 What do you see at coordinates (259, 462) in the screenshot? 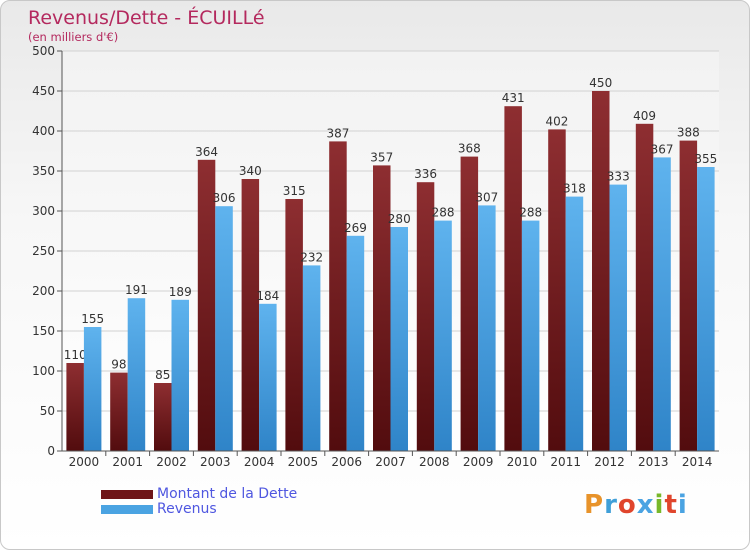
I see `x-tick-label: 2004` at bounding box center [259, 462].